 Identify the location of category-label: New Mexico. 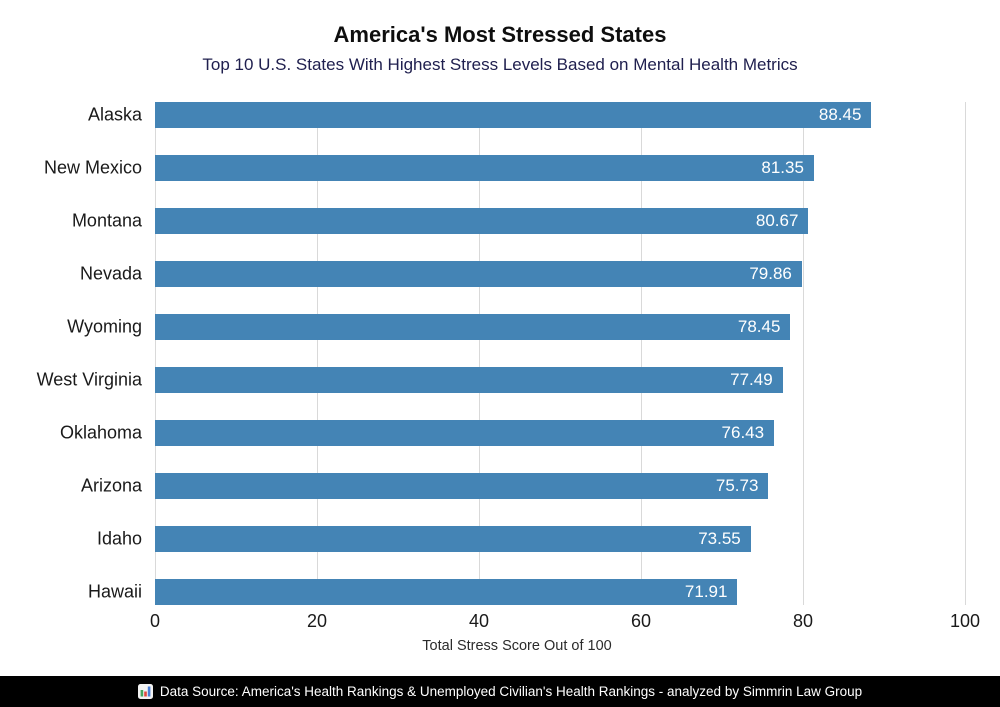
(92, 167).